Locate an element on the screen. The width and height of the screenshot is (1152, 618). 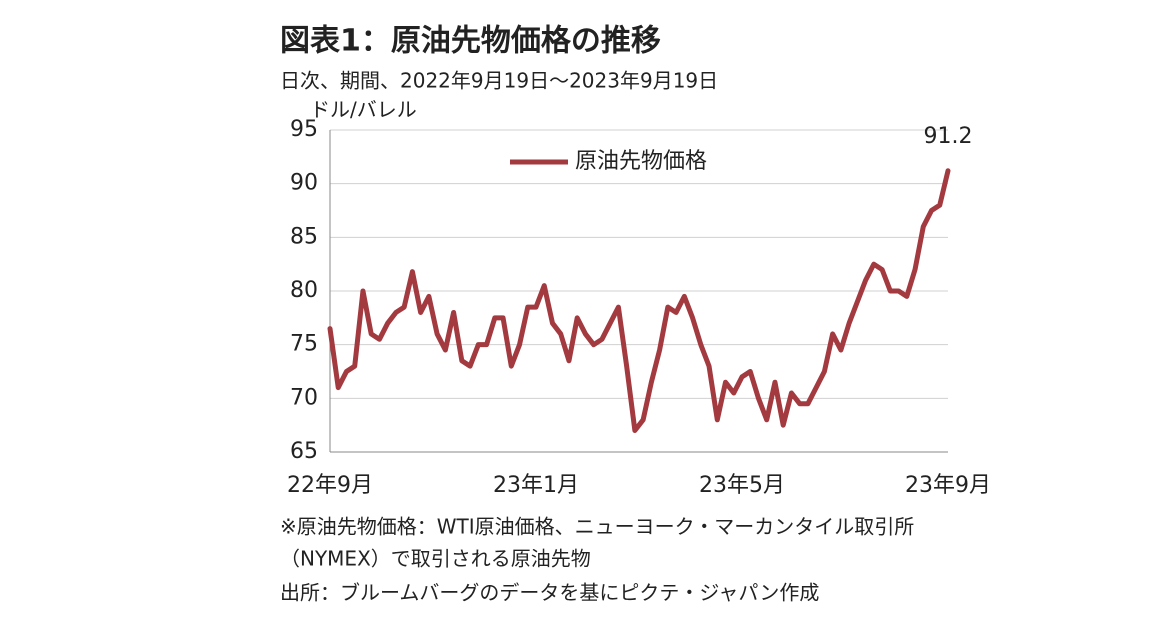
x-tick-label: 23年1月 is located at coordinates (536, 485).